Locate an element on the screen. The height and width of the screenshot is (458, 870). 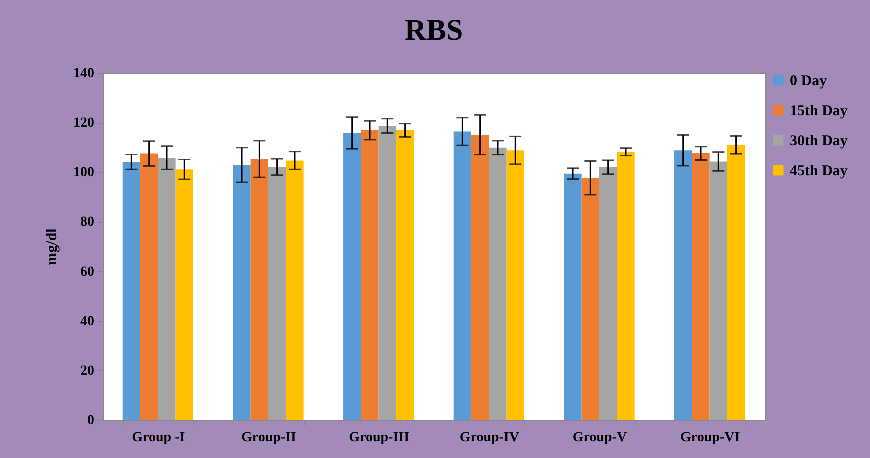
x-tick-label: Group-VI is located at coordinates (710, 438).